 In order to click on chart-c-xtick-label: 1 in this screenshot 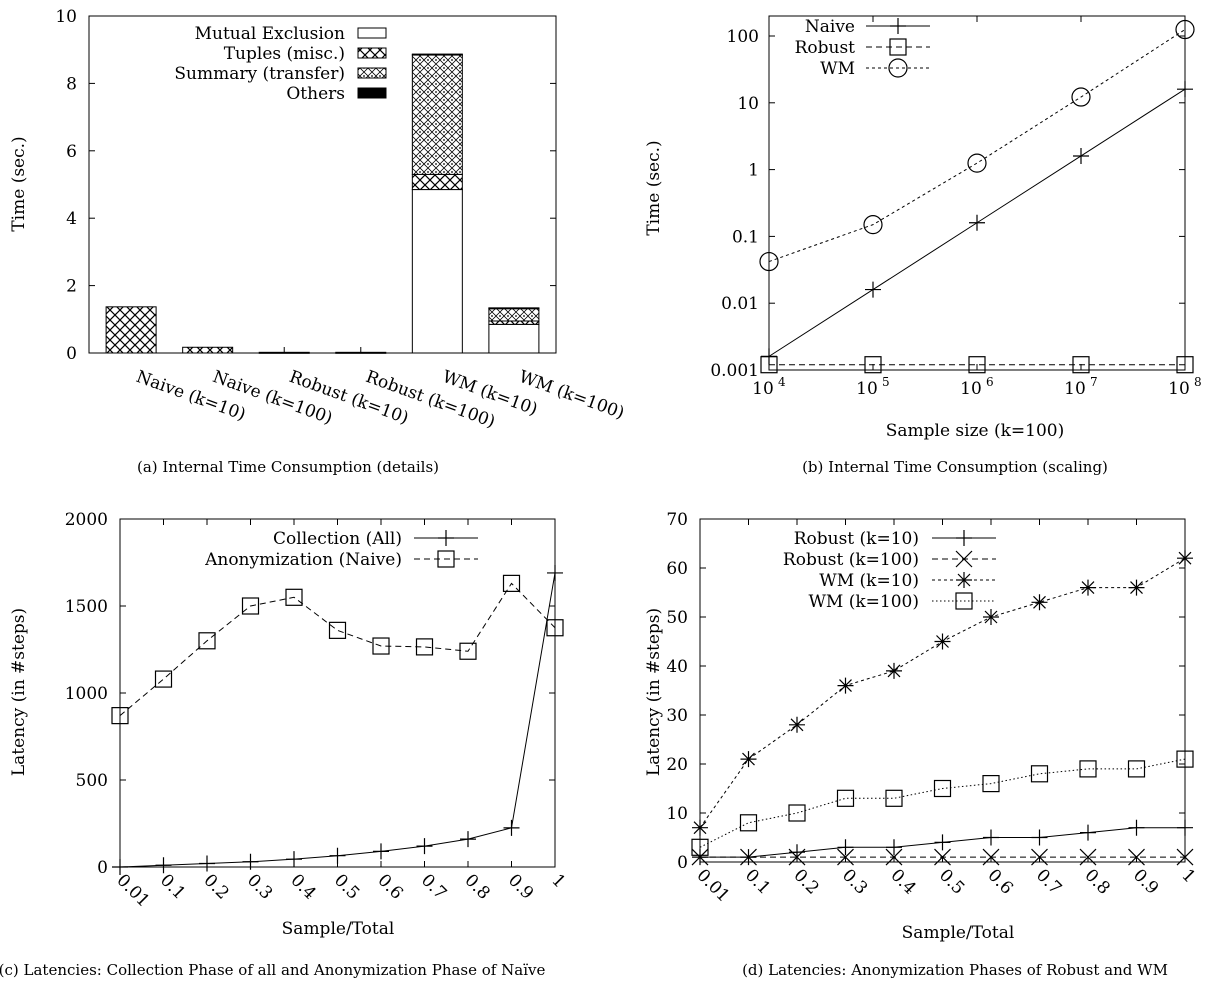, I will do `click(558, 881)`.